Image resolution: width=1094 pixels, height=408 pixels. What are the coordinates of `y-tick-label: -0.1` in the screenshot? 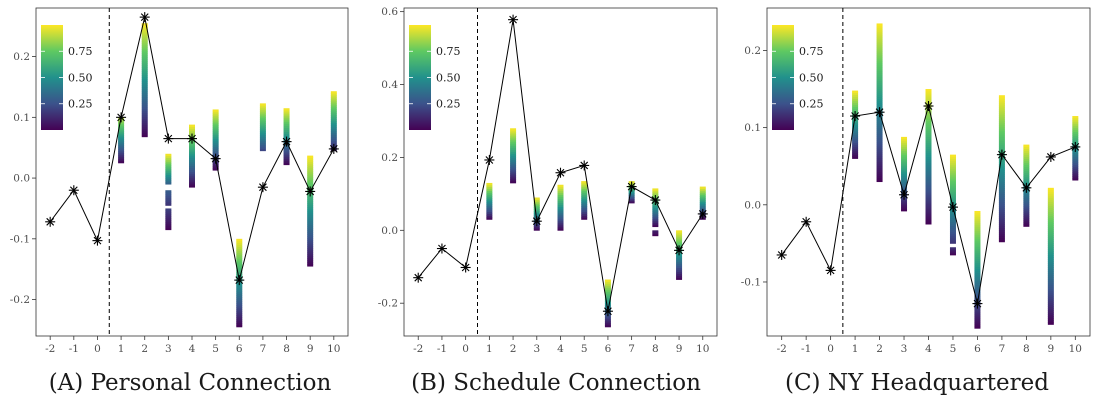 It's located at (20, 239).